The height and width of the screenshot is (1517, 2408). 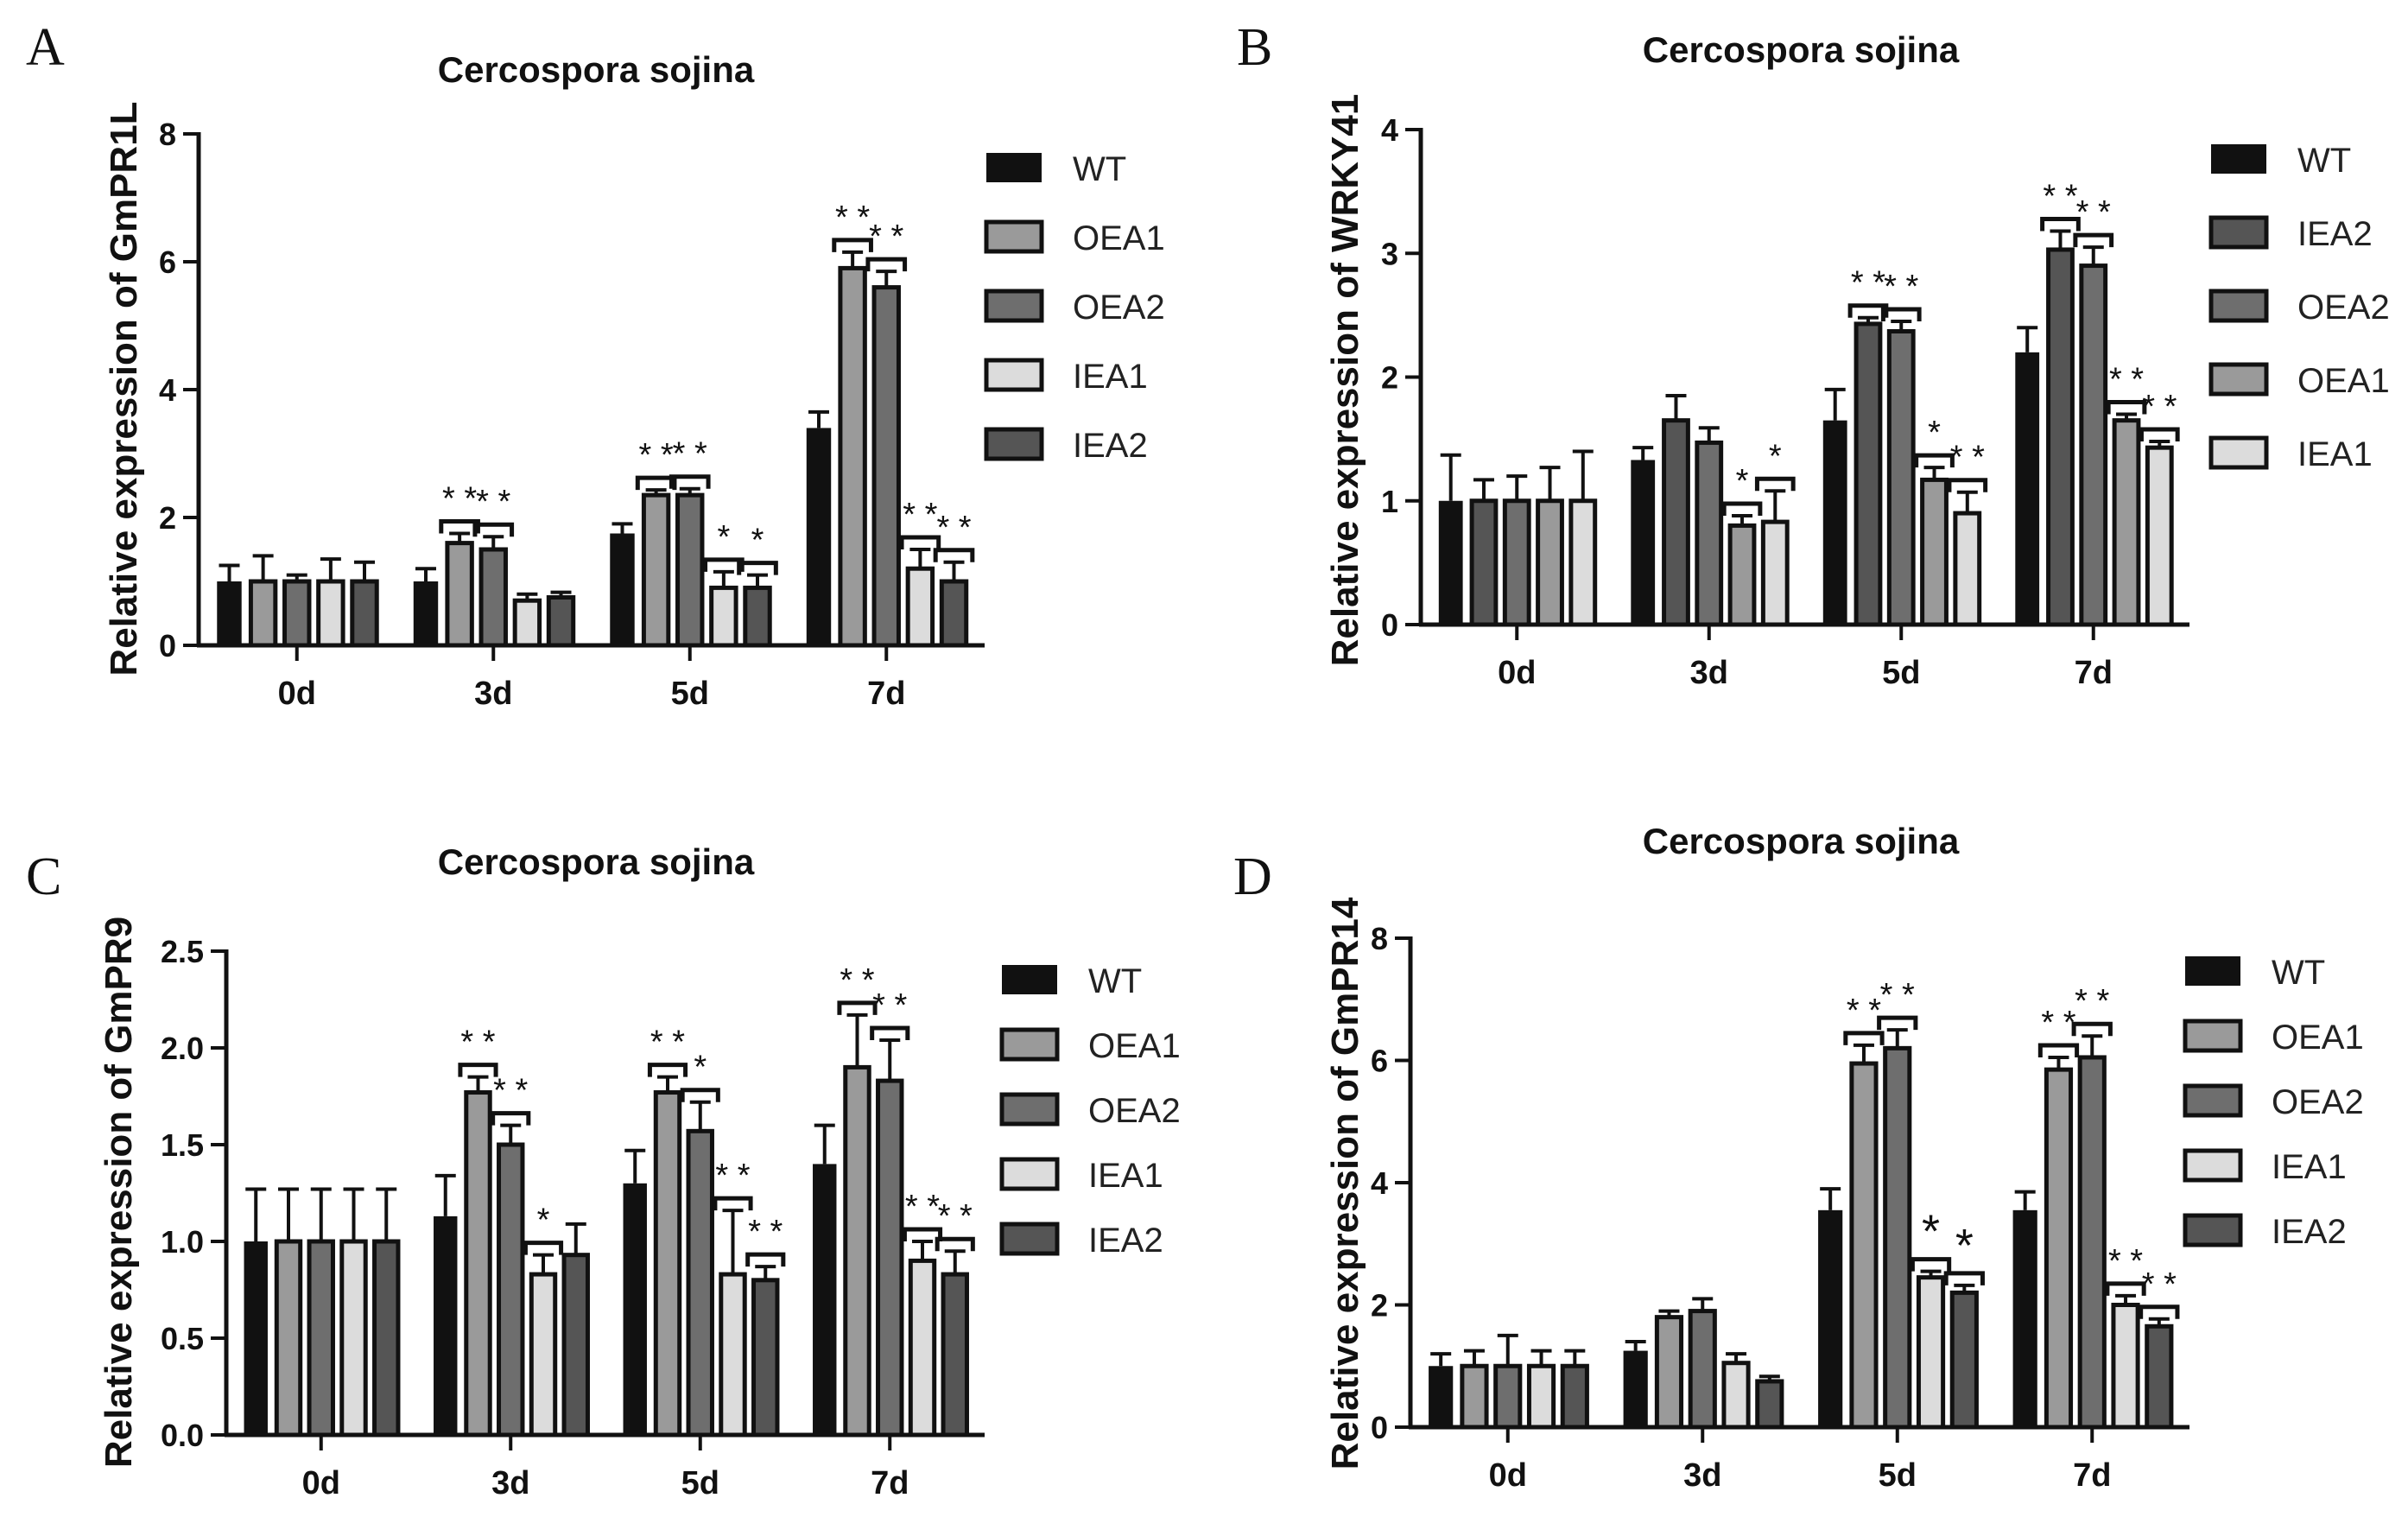 I want to click on bar-wt-0d, so click(x=1450, y=563).